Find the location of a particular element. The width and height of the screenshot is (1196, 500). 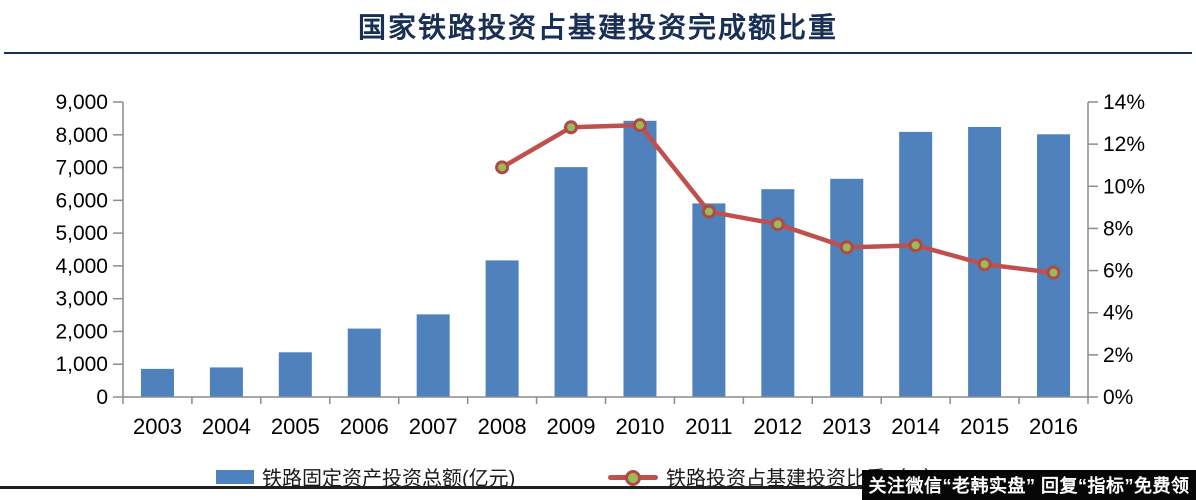

left-axis-tick-label: 9,000 is located at coordinates (81, 102).